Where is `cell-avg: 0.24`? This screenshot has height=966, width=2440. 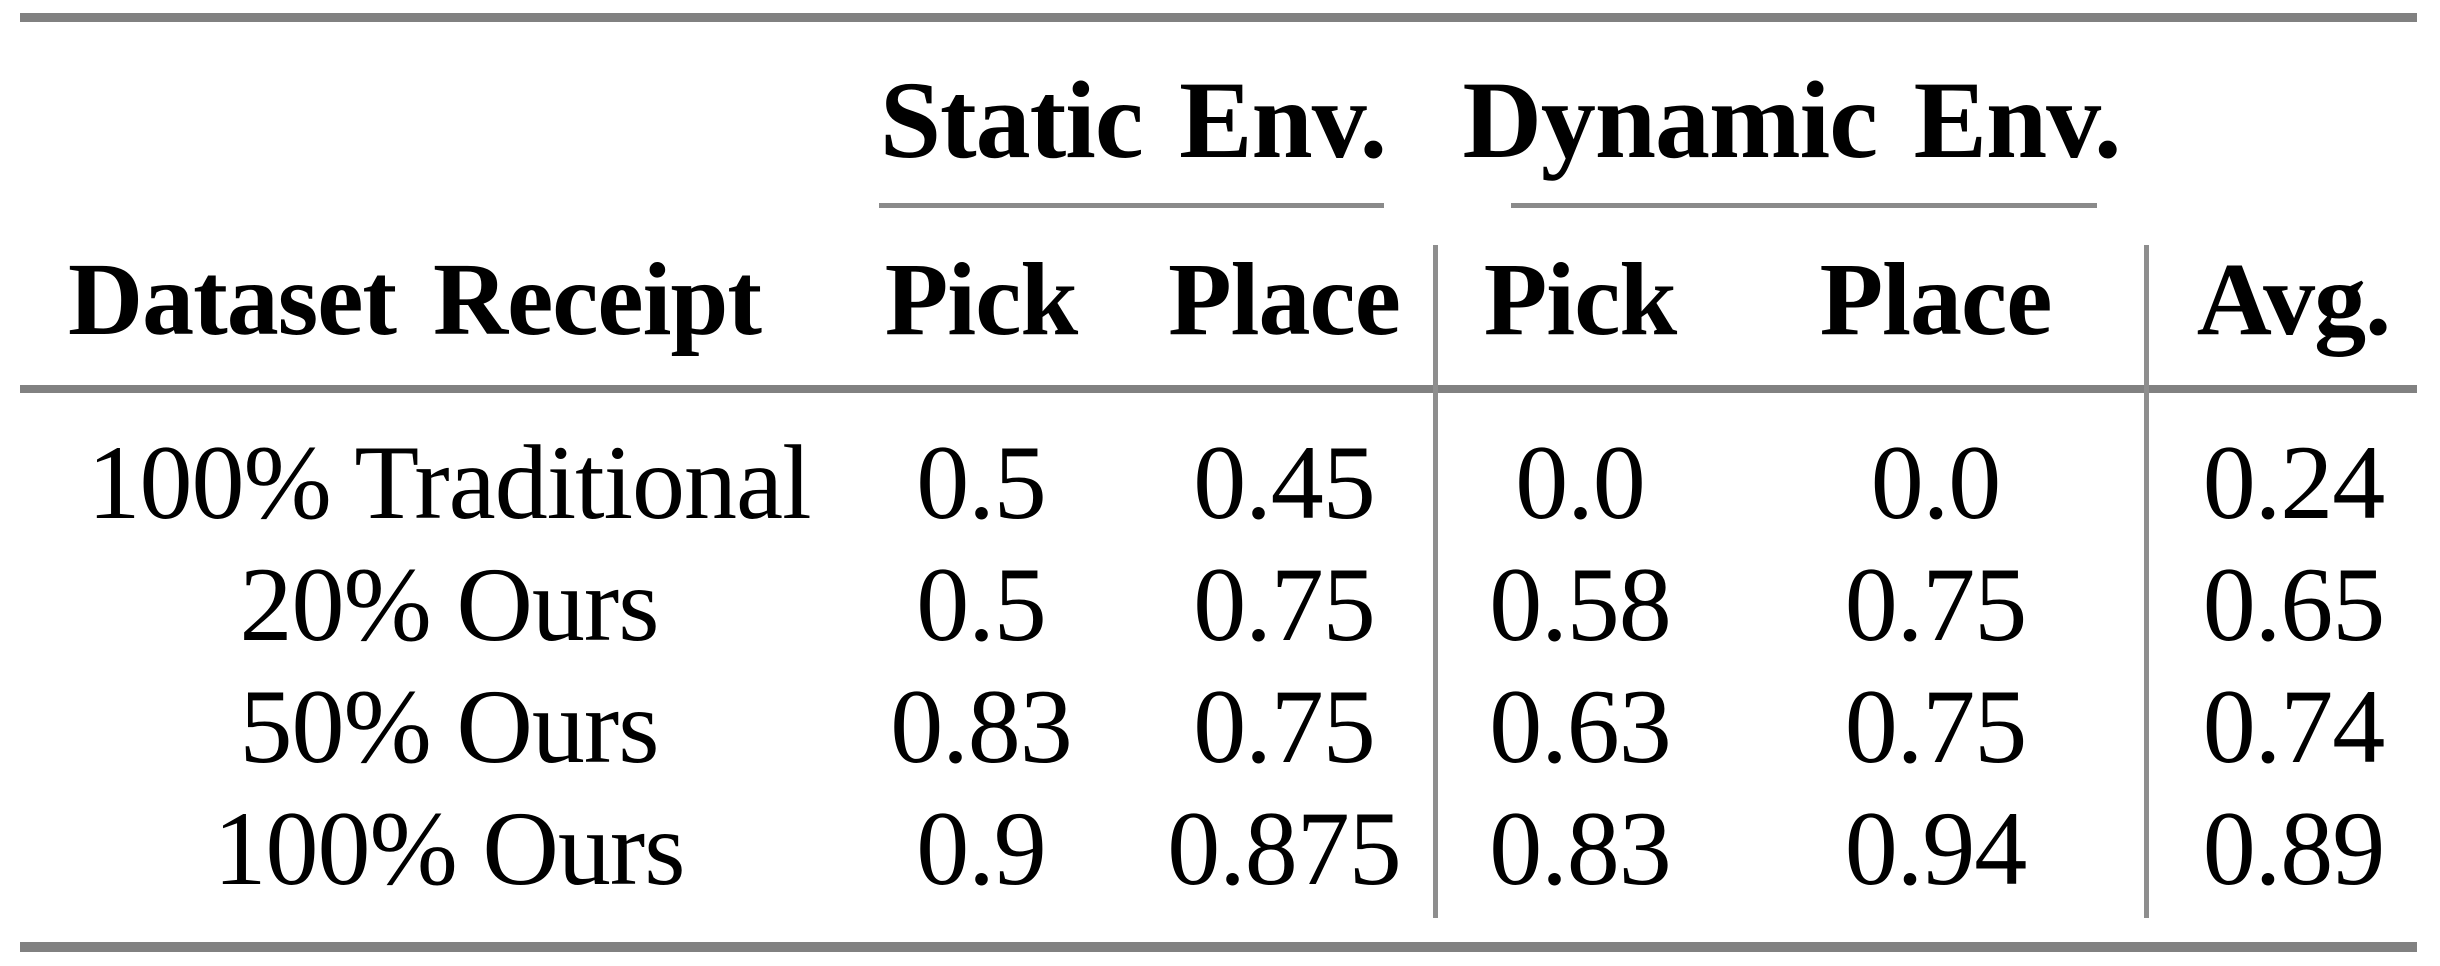 cell-avg: 0.24 is located at coordinates (2294, 482).